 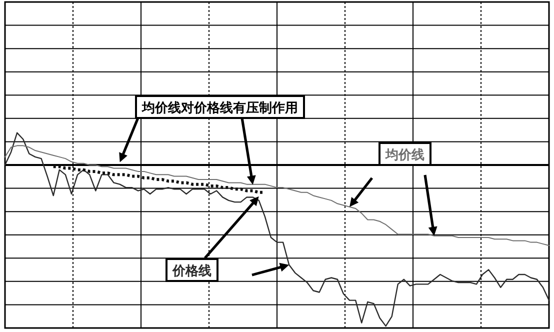 What do you see at coordinates (404, 155) in the screenshot?
I see `text: 均价线` at bounding box center [404, 155].